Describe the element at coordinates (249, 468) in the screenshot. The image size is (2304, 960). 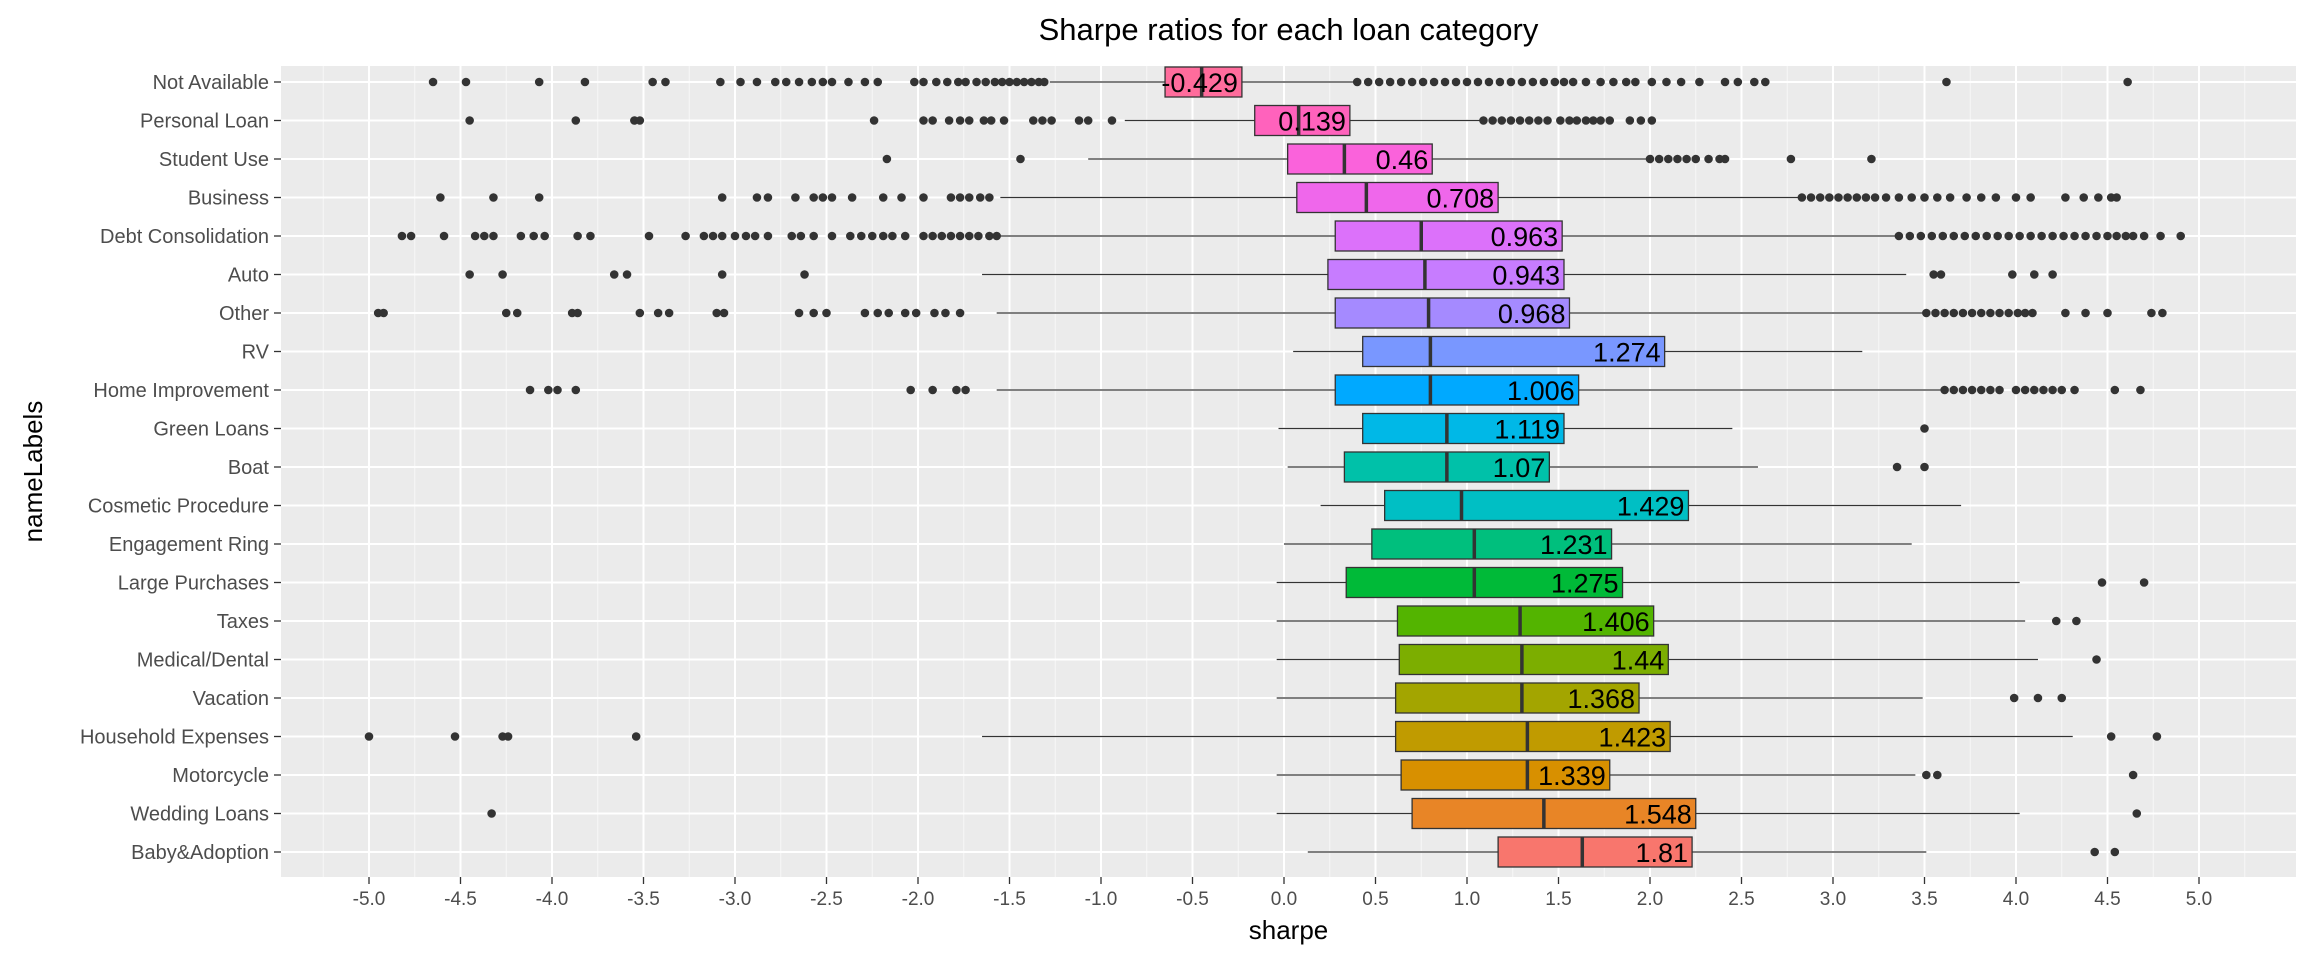
I see `y-tick-label: Boat` at that location.